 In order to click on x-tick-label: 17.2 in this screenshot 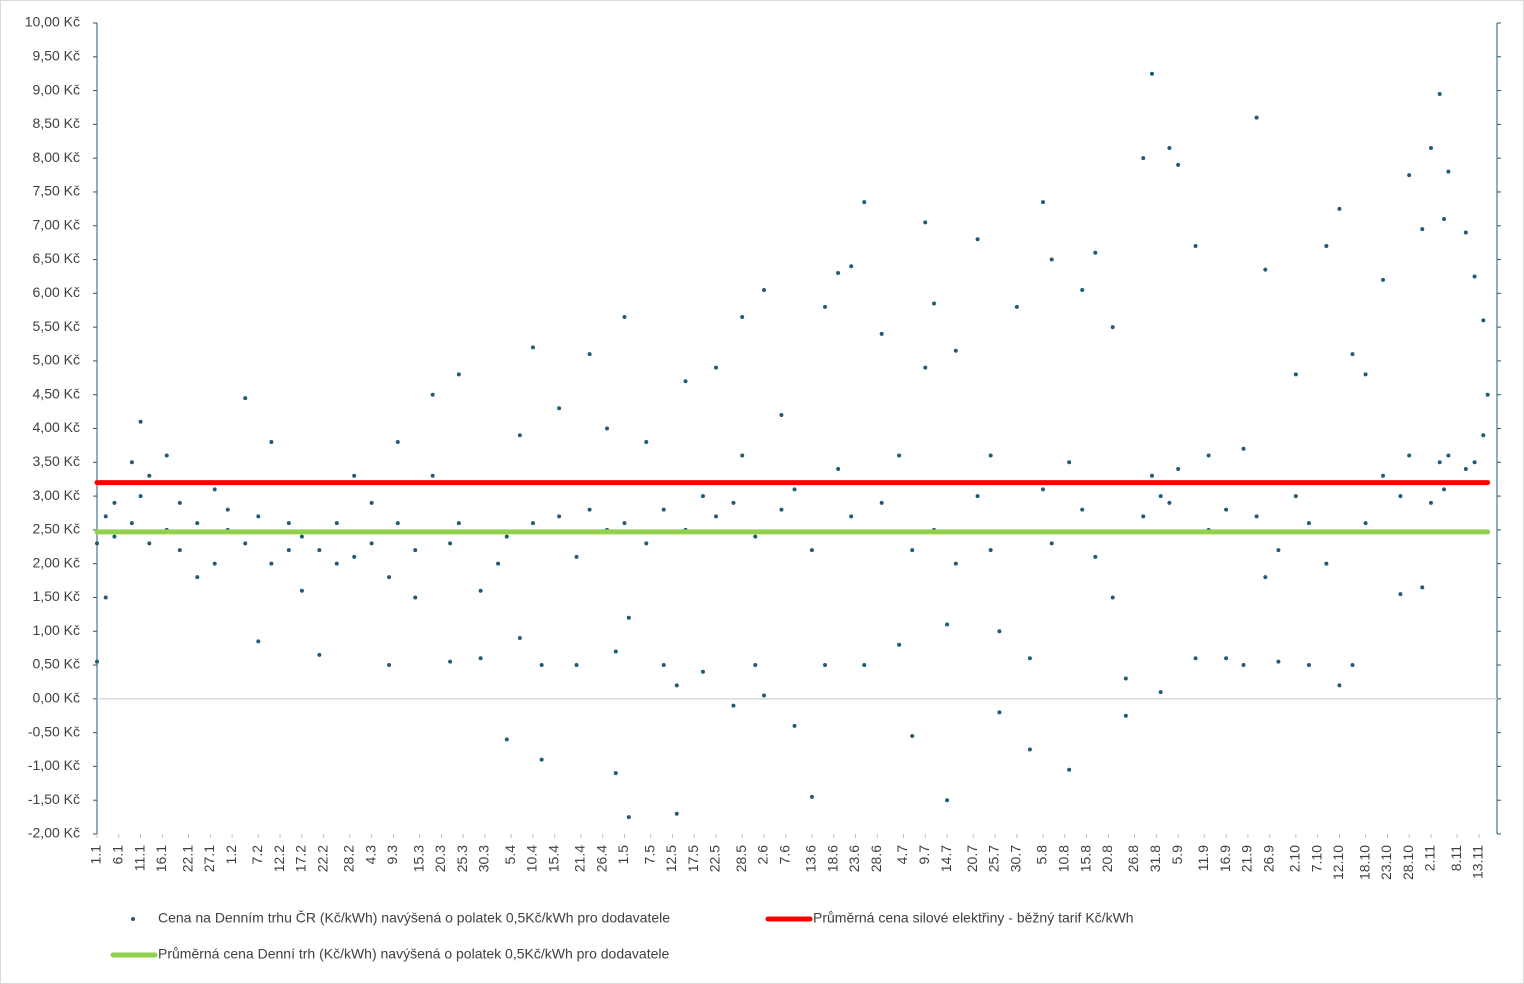, I will do `click(301, 858)`.